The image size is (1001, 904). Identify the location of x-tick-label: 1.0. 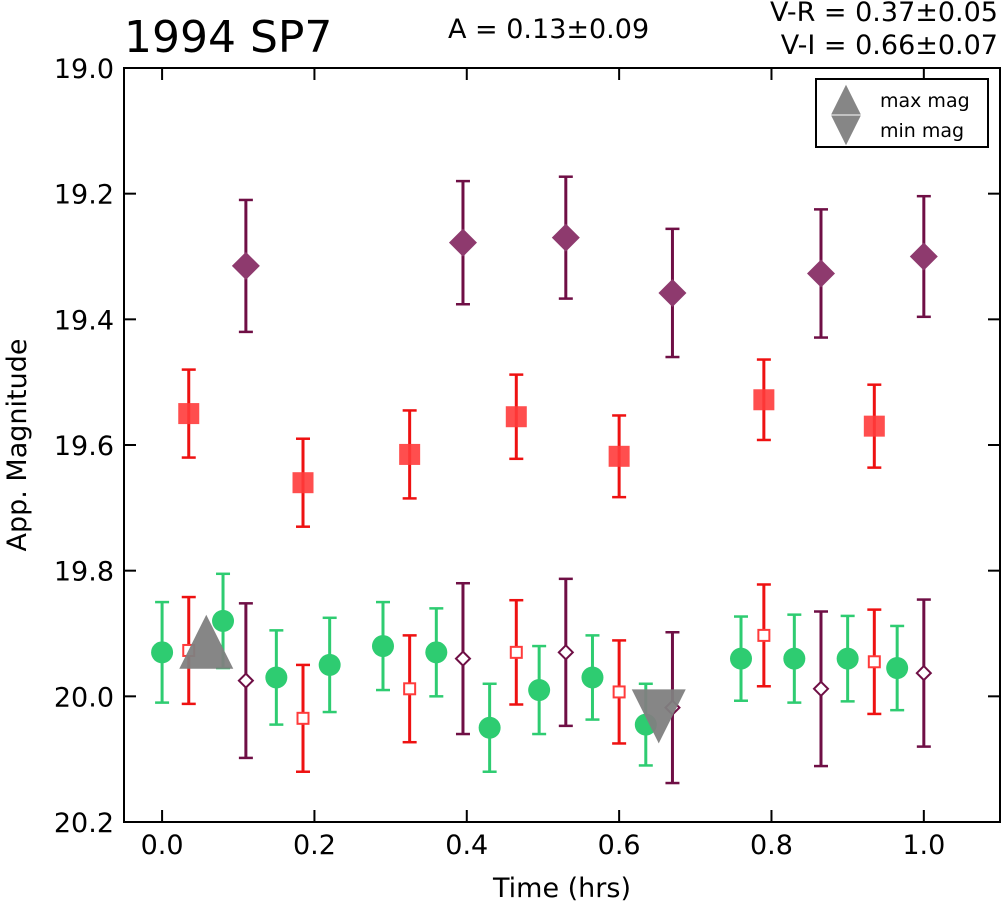
(923, 845).